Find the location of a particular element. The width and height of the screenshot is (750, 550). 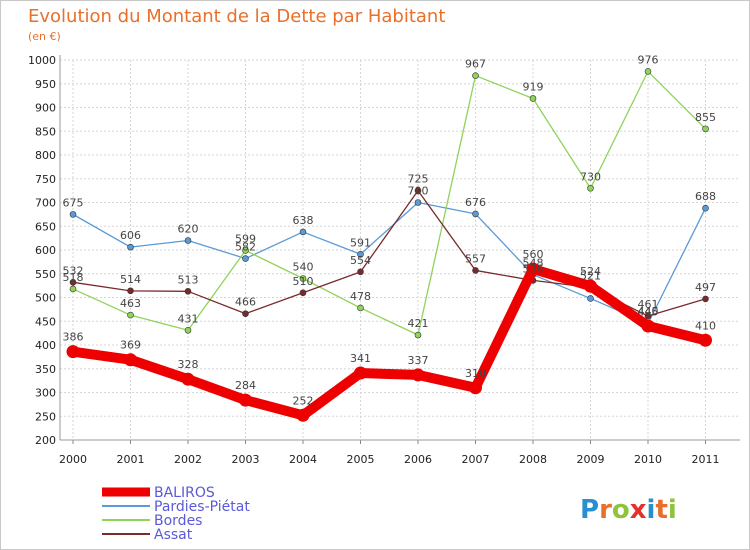

y-tick-label: 750 is located at coordinates (45, 179).